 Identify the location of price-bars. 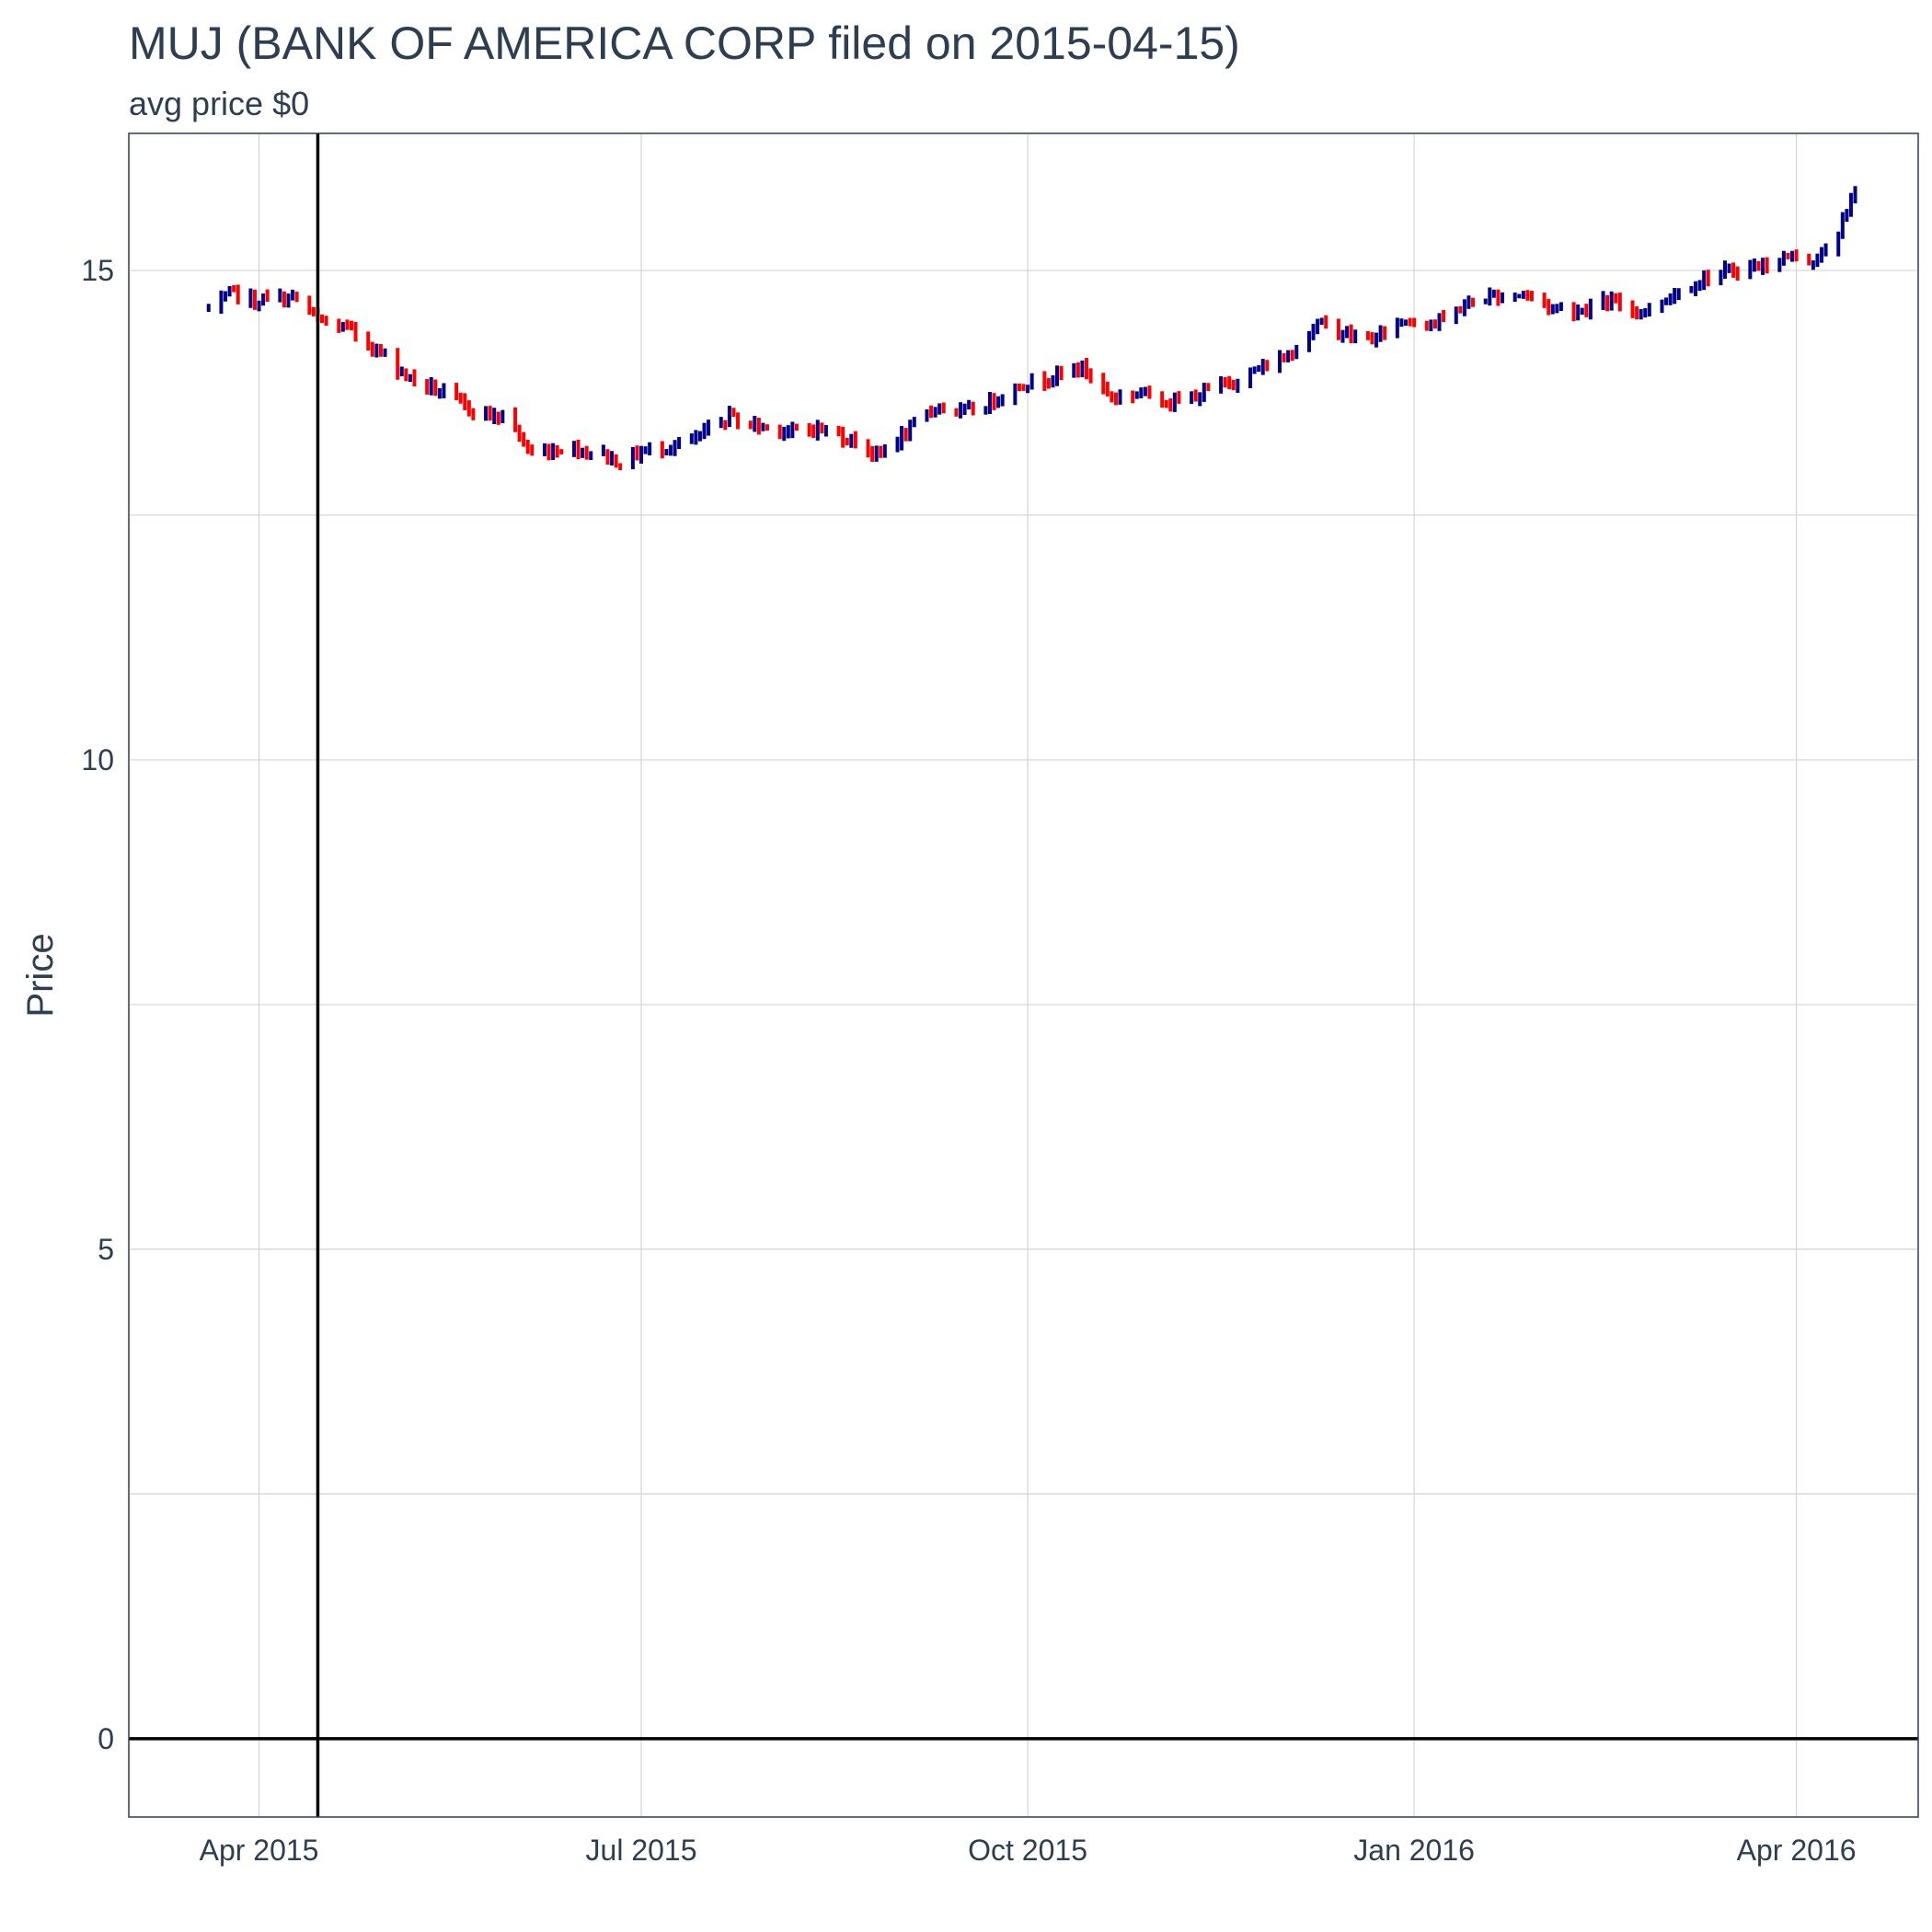
(1031, 328).